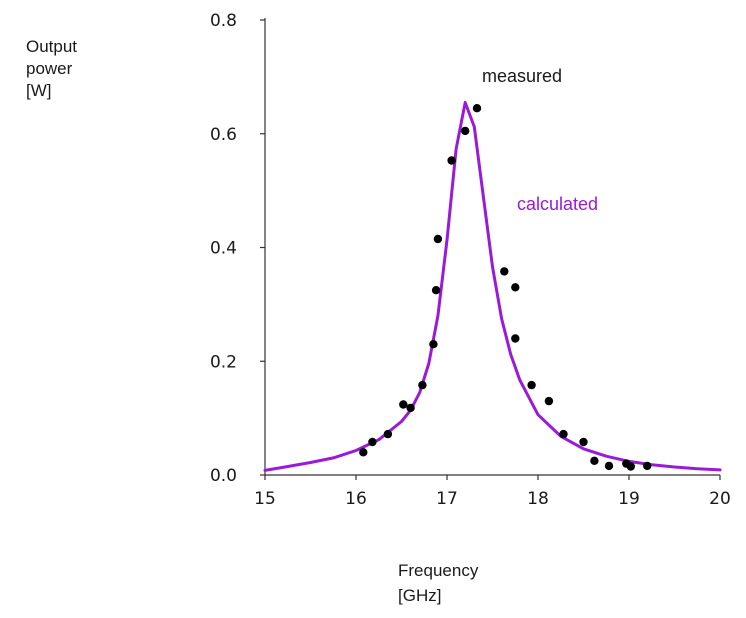  Describe the element at coordinates (223, 362) in the screenshot. I see `y-tick-label: 0.2` at that location.